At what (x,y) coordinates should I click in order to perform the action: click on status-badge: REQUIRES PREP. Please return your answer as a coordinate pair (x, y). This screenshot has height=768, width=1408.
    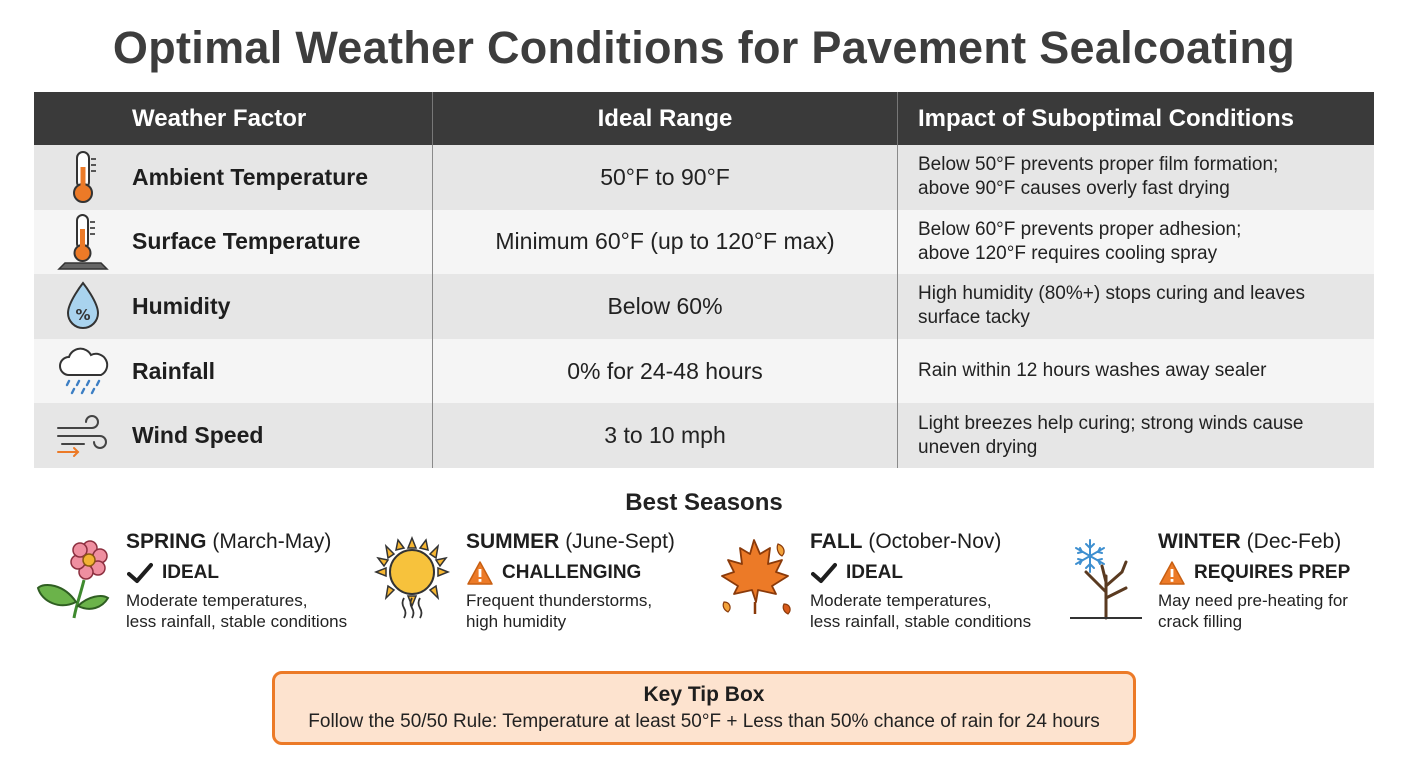
    Looking at the image, I should click on (1272, 572).